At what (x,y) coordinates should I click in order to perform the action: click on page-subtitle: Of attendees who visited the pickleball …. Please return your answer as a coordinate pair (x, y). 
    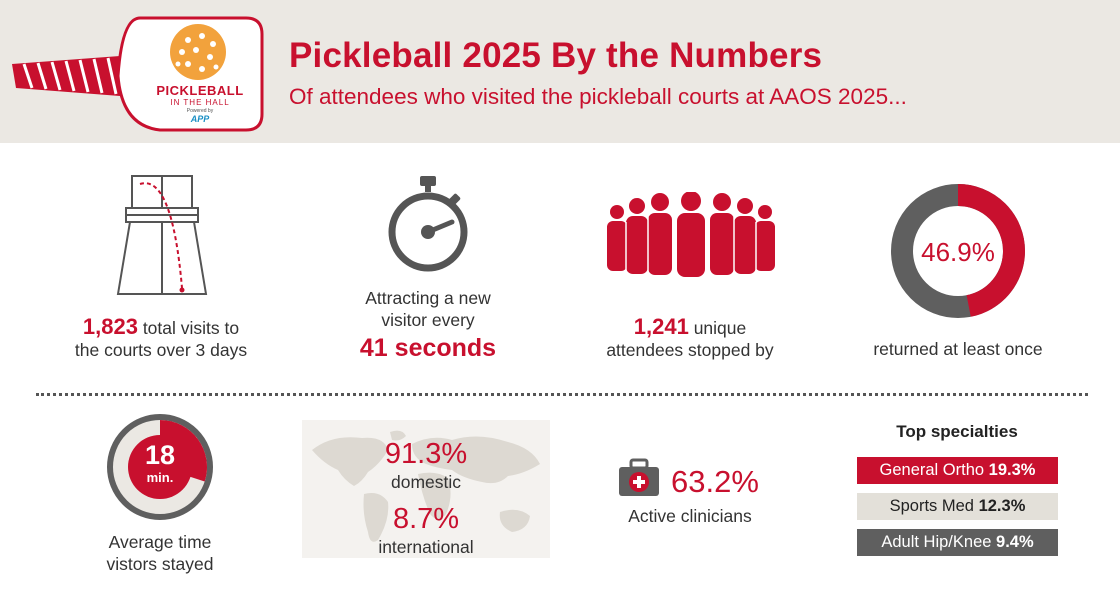
    Looking at the image, I should click on (598, 96).